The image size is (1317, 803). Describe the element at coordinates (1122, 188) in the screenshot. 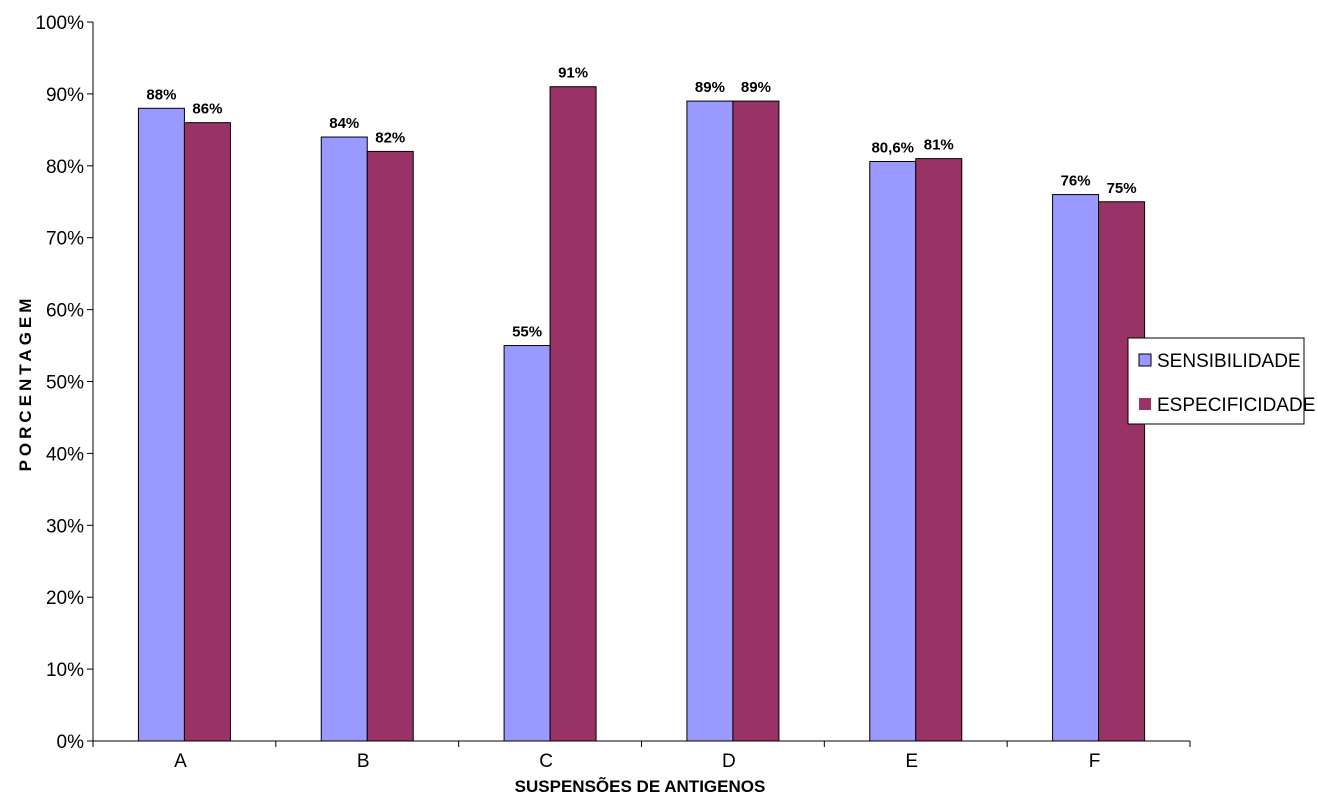

I see `data-label-especificidade-f: 75%` at that location.